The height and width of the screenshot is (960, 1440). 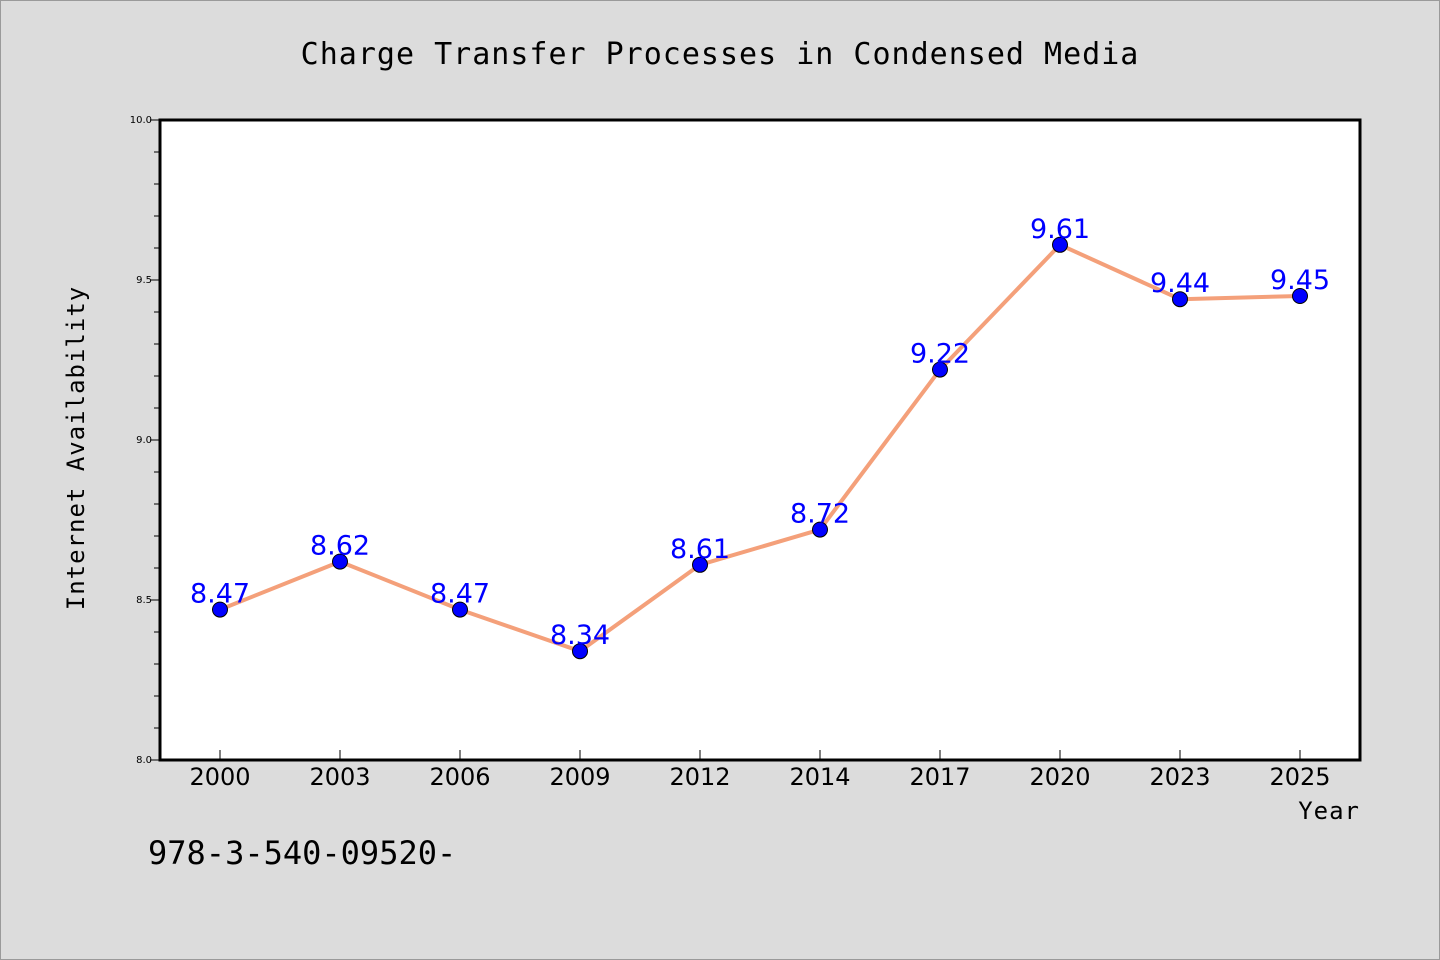 What do you see at coordinates (580, 635) in the screenshot?
I see `data-label: 8.34` at bounding box center [580, 635].